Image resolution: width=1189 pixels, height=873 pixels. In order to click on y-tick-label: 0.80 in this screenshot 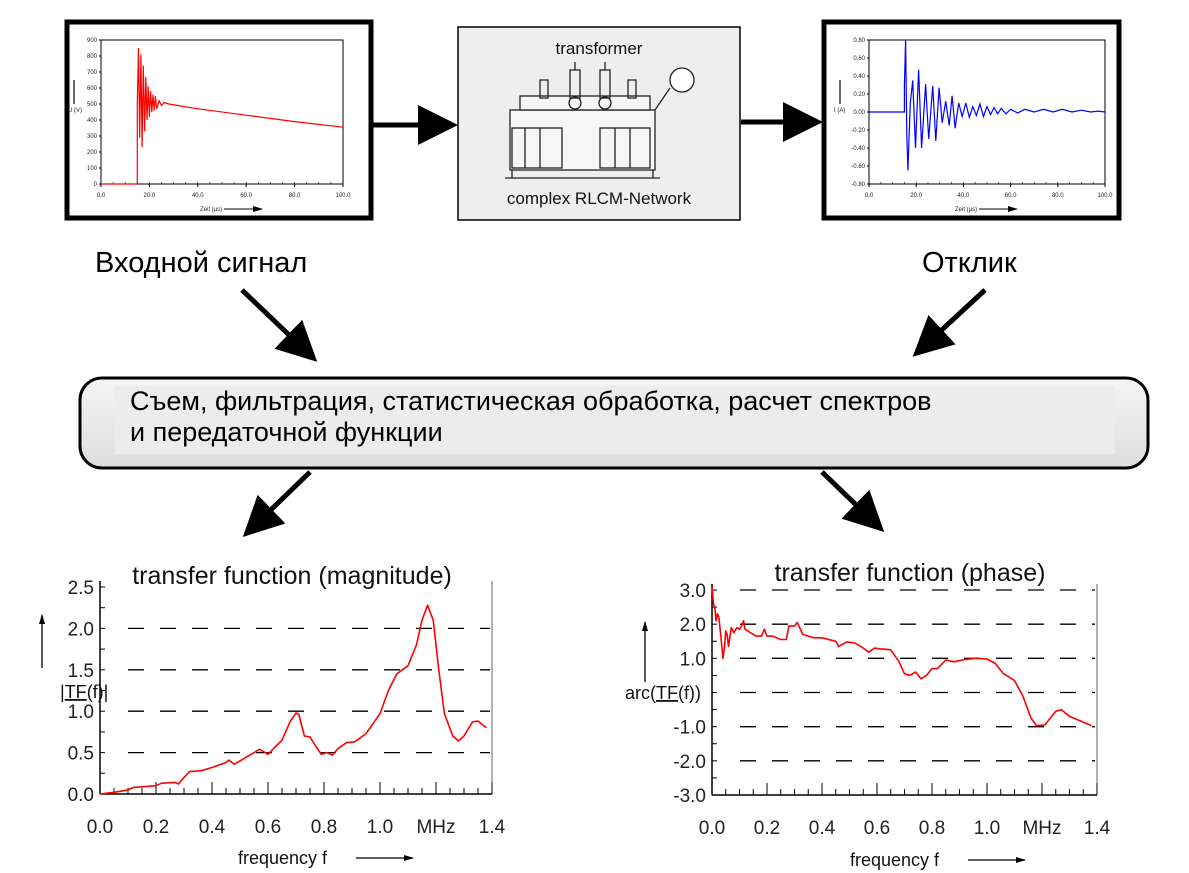, I will do `click(859, 41)`.